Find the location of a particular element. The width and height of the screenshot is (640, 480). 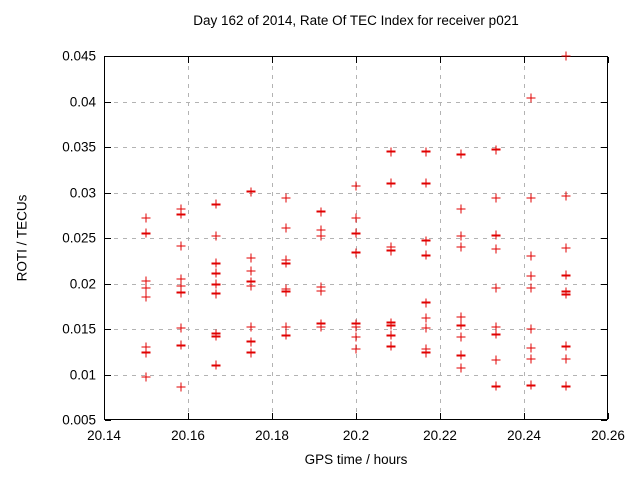

x-tick-label: 20.2 is located at coordinates (356, 435).